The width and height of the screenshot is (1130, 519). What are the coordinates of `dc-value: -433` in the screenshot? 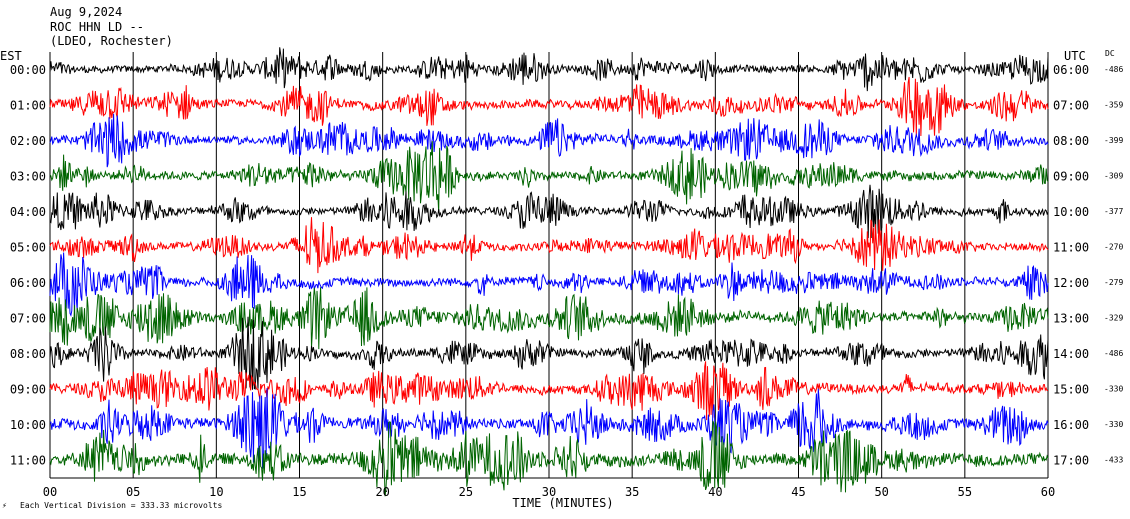 It's located at (1113, 460).